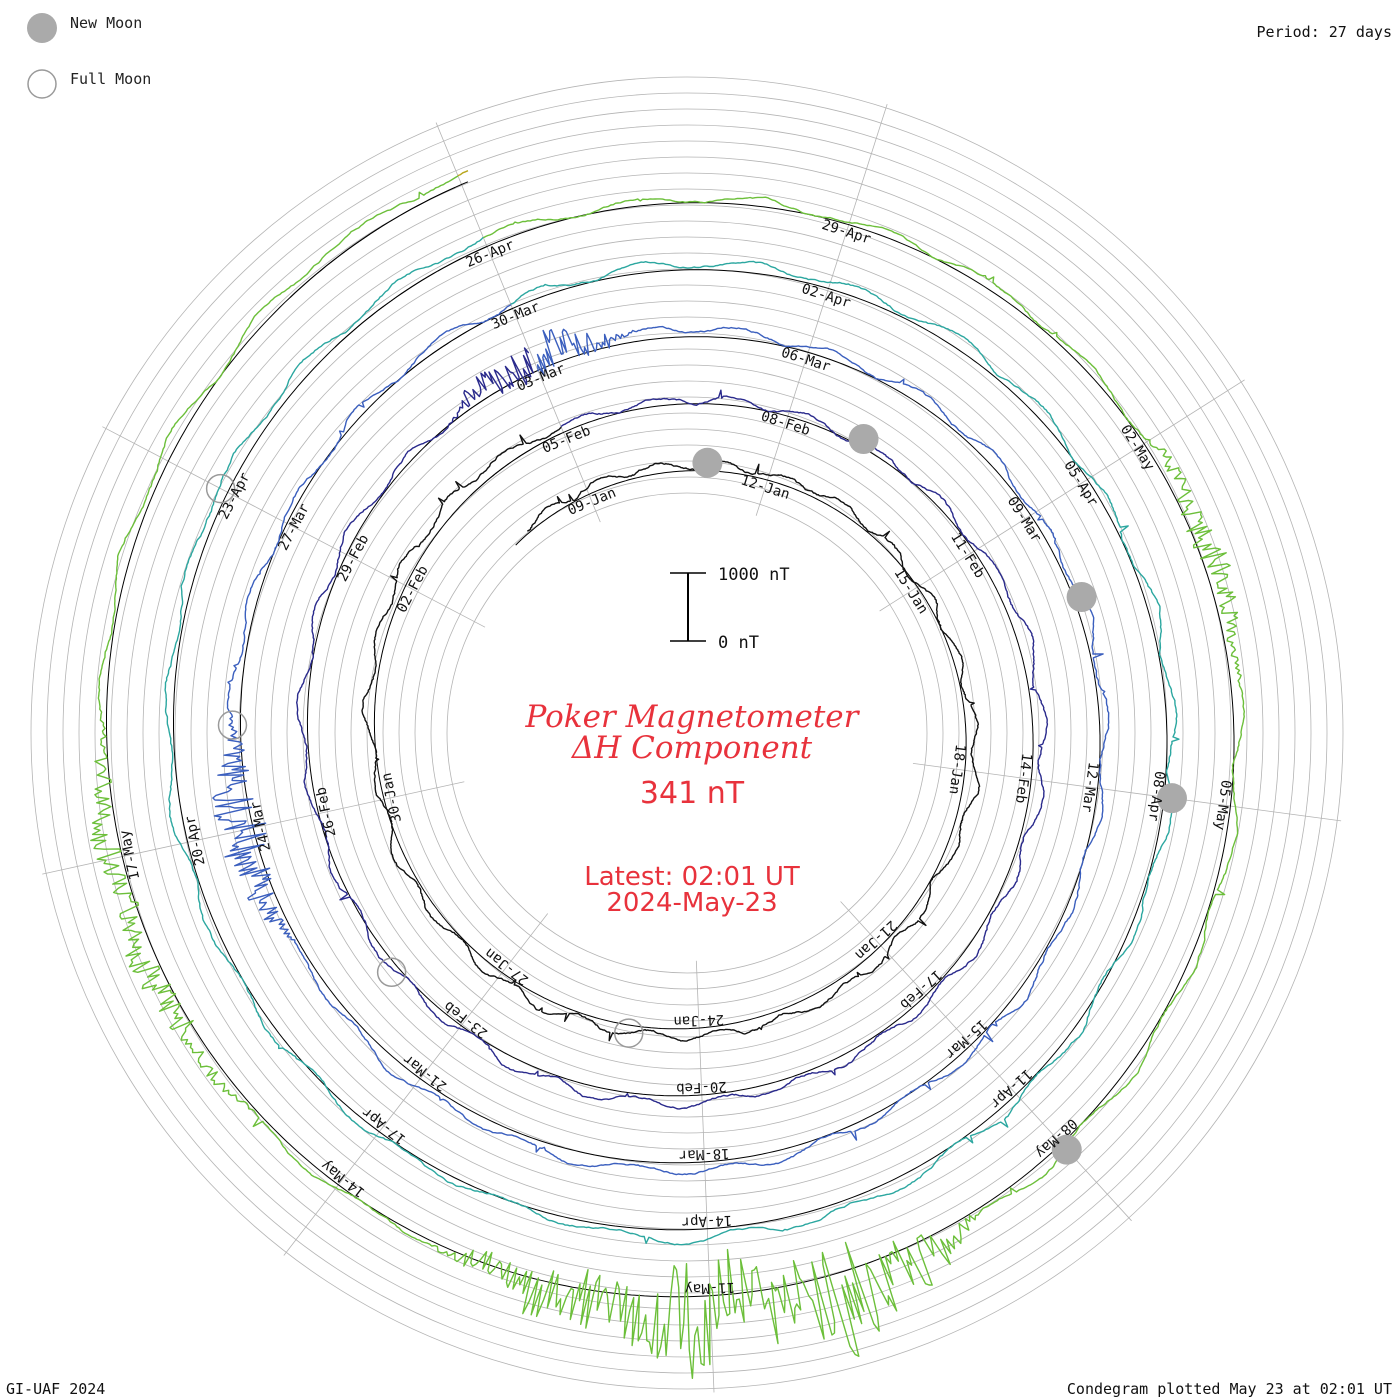  Describe the element at coordinates (754, 575) in the screenshot. I see `scale-top-label: 1000 nT` at that location.